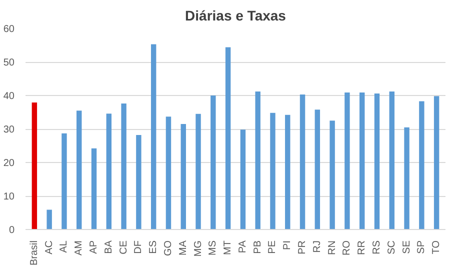 This screenshot has width=454, height=272. What do you see at coordinates (124, 247) in the screenshot?
I see `x-tick-label: CE` at bounding box center [124, 247].